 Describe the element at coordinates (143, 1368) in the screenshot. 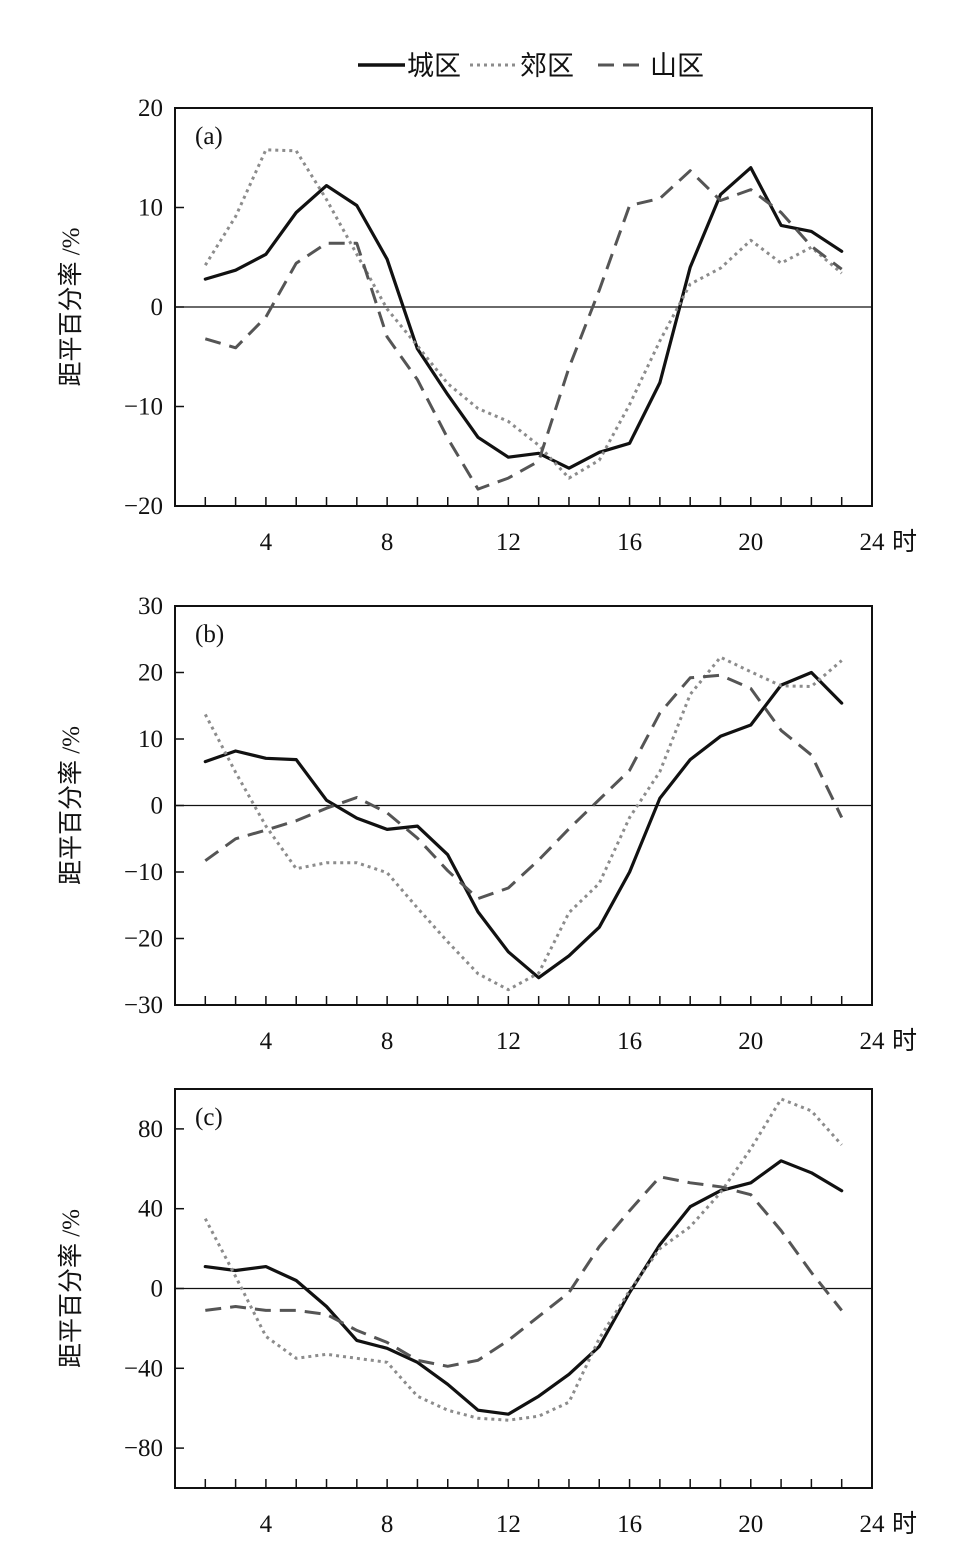

I see `y-tick-label: −40` at that location.